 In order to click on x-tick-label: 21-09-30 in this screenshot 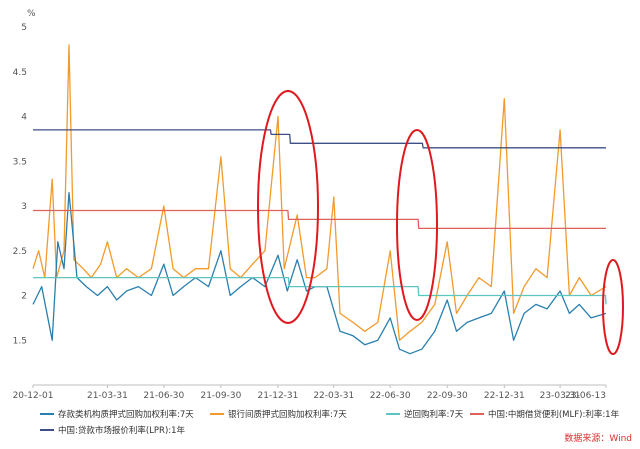, I will do `click(220, 396)`.